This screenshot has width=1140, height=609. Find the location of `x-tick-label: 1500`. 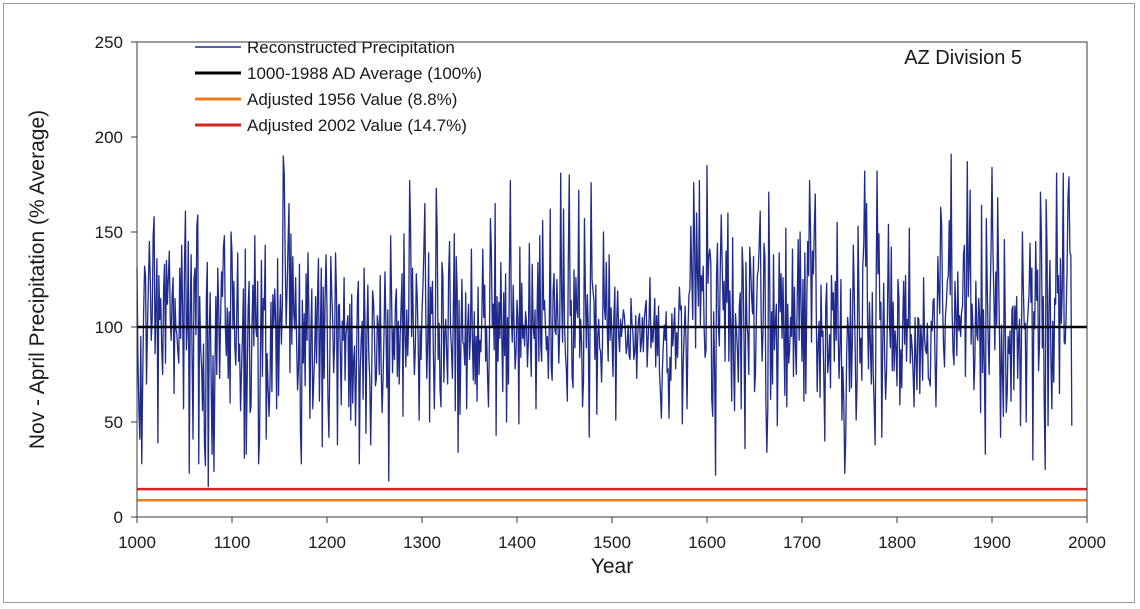

x-tick-label: 1500 is located at coordinates (612, 542).